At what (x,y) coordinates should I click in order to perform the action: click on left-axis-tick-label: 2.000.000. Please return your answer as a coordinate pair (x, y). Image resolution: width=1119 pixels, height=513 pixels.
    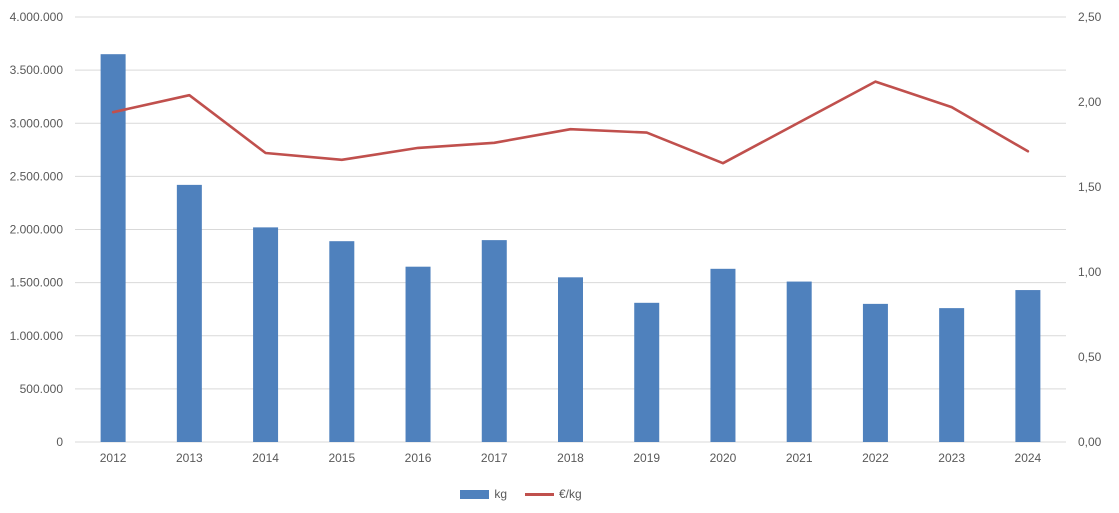
    Looking at the image, I should click on (37, 230).